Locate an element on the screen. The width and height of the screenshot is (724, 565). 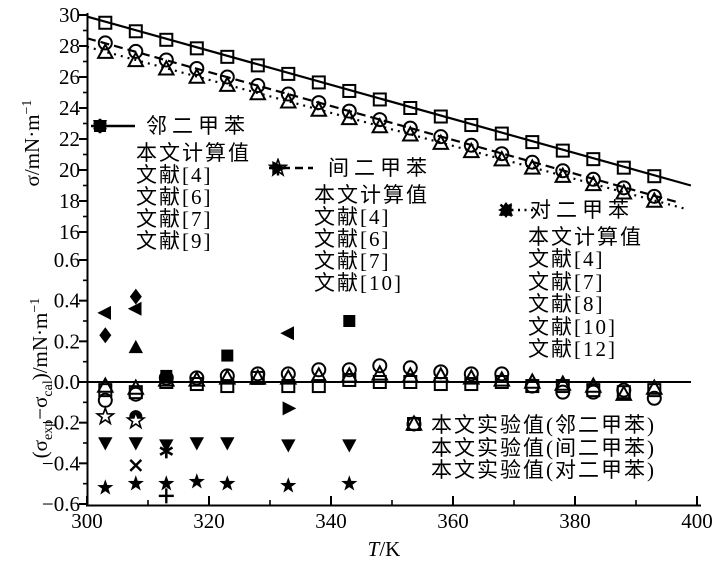
legend-title: 对二甲苯 is located at coordinates (582, 210).